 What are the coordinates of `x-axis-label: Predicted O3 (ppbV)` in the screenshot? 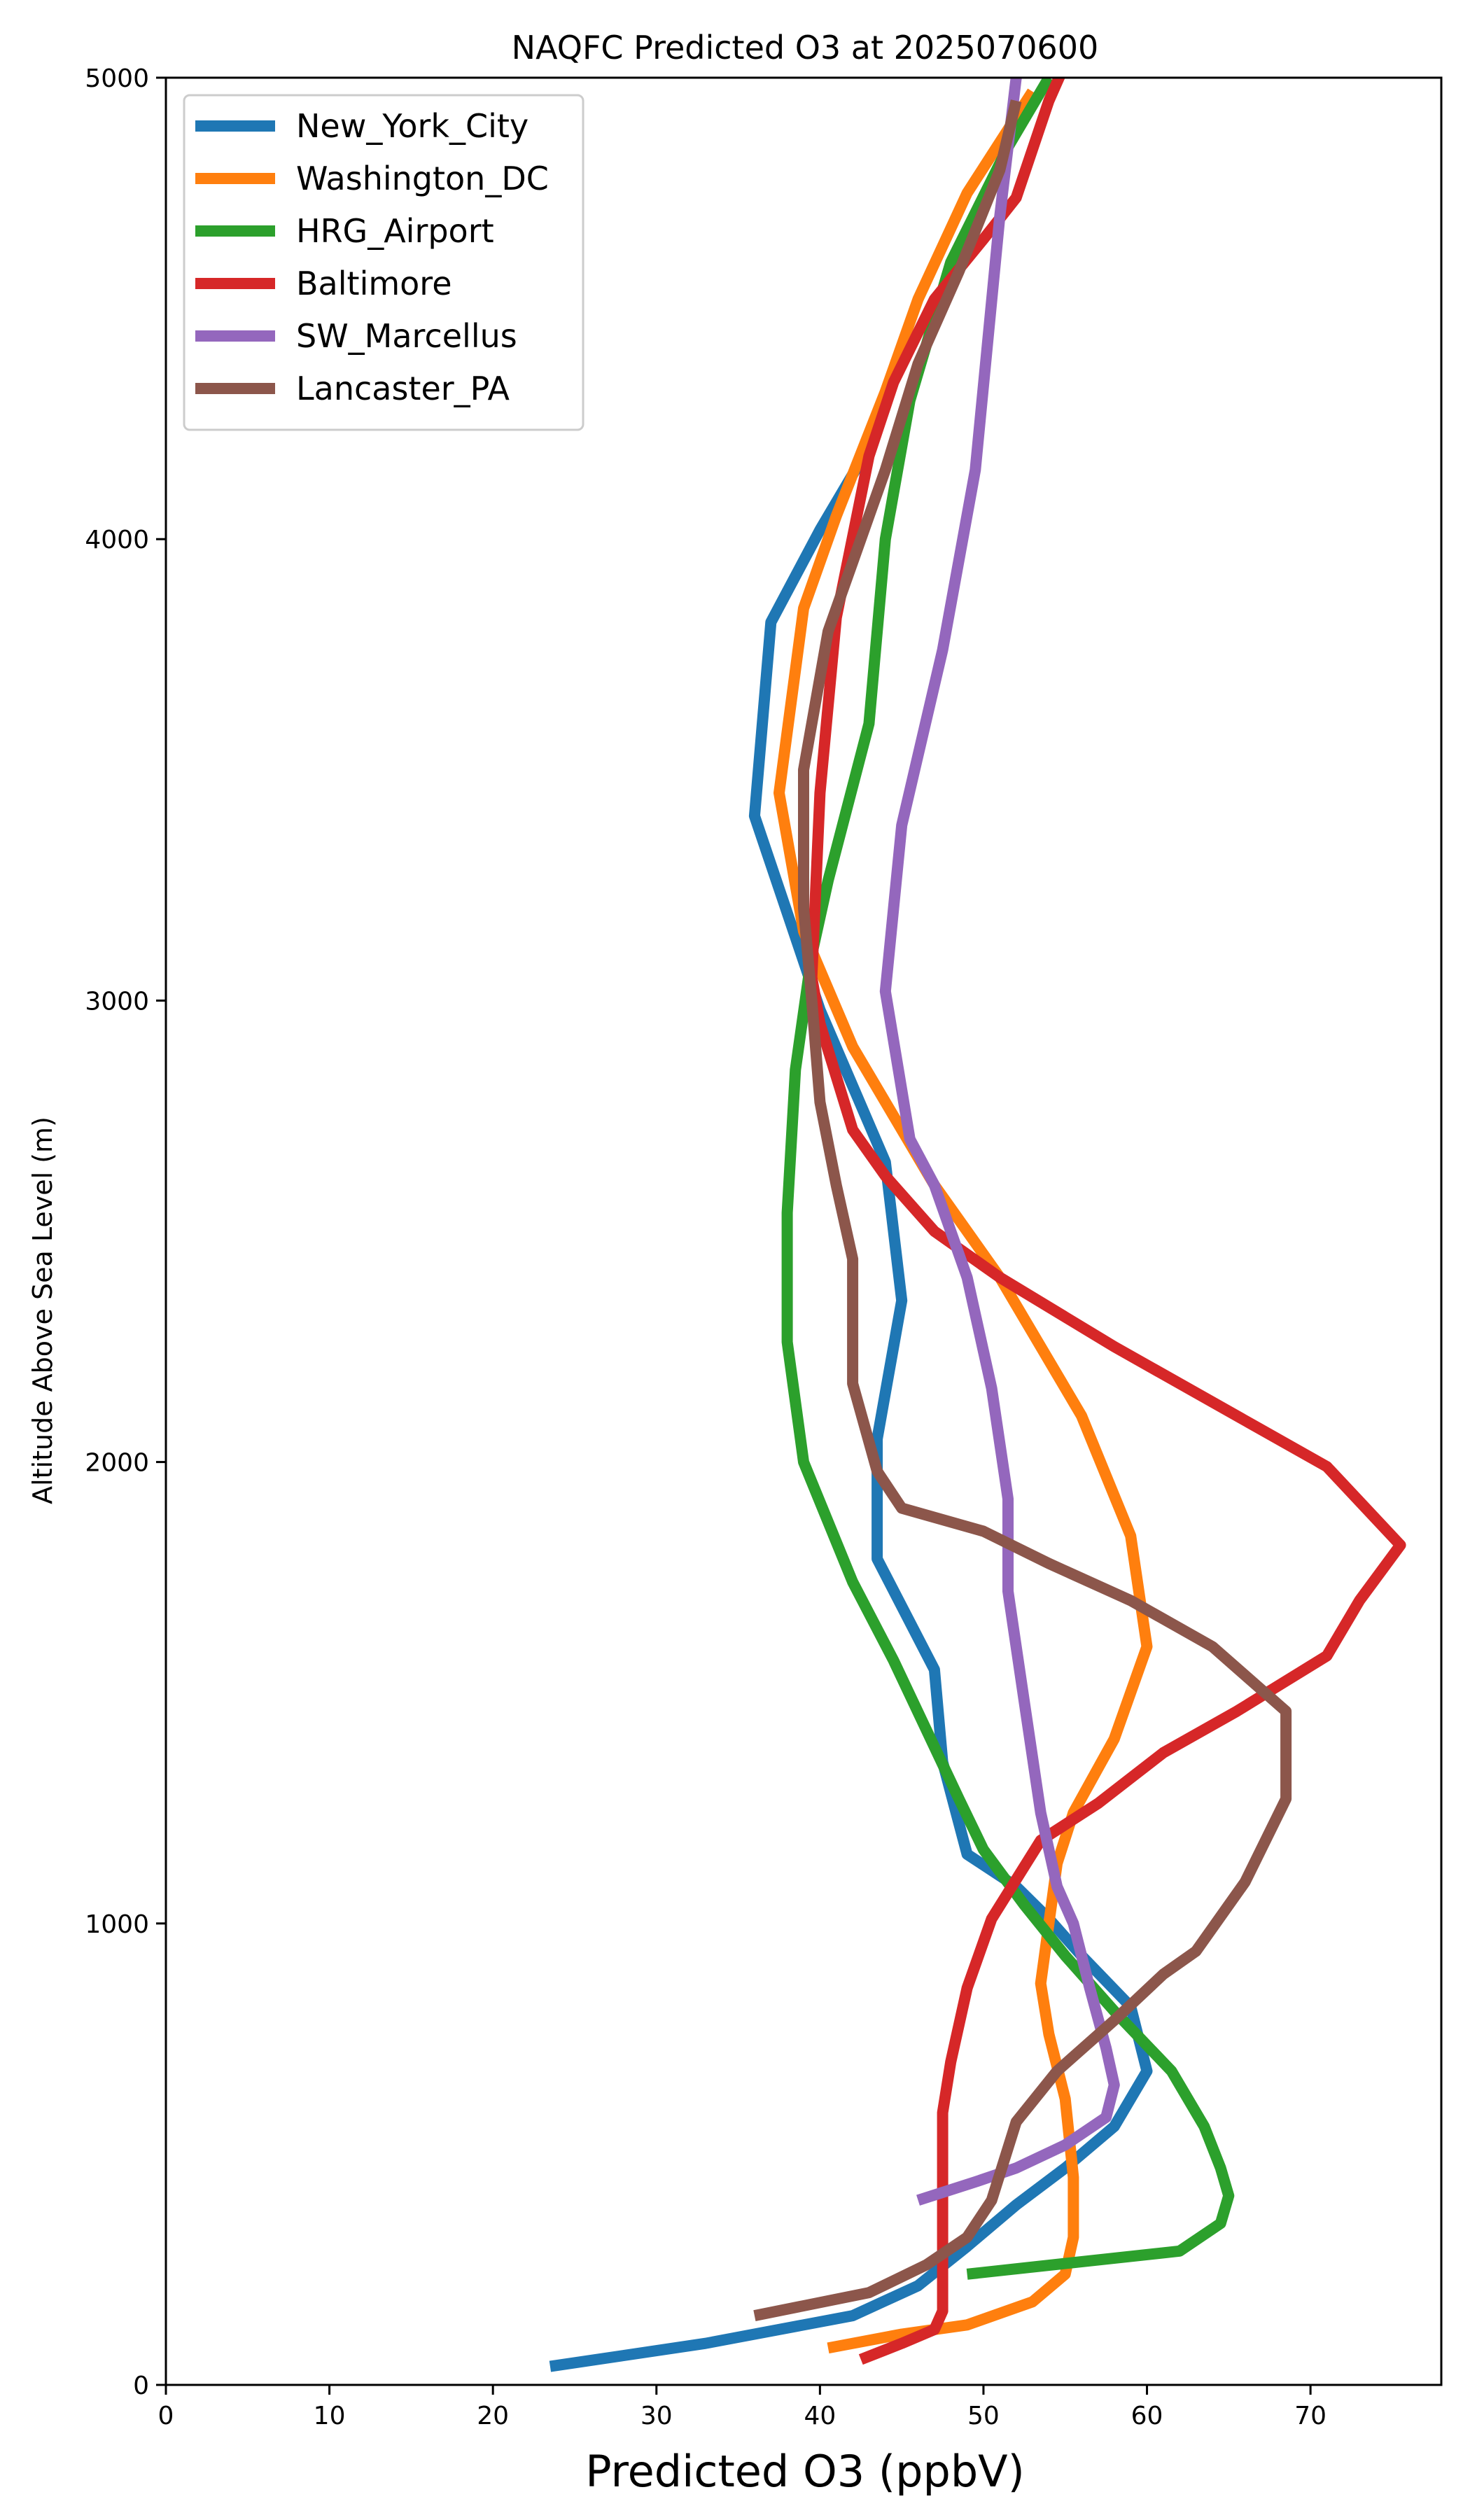 It's located at (805, 2471).